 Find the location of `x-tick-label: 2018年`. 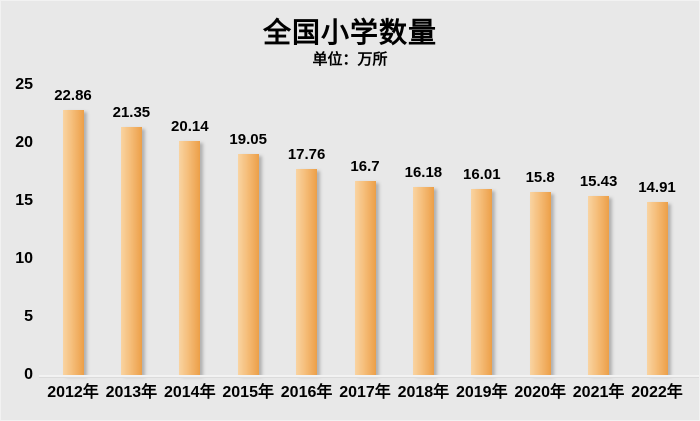

x-tick-label: 2018年 is located at coordinates (423, 392).